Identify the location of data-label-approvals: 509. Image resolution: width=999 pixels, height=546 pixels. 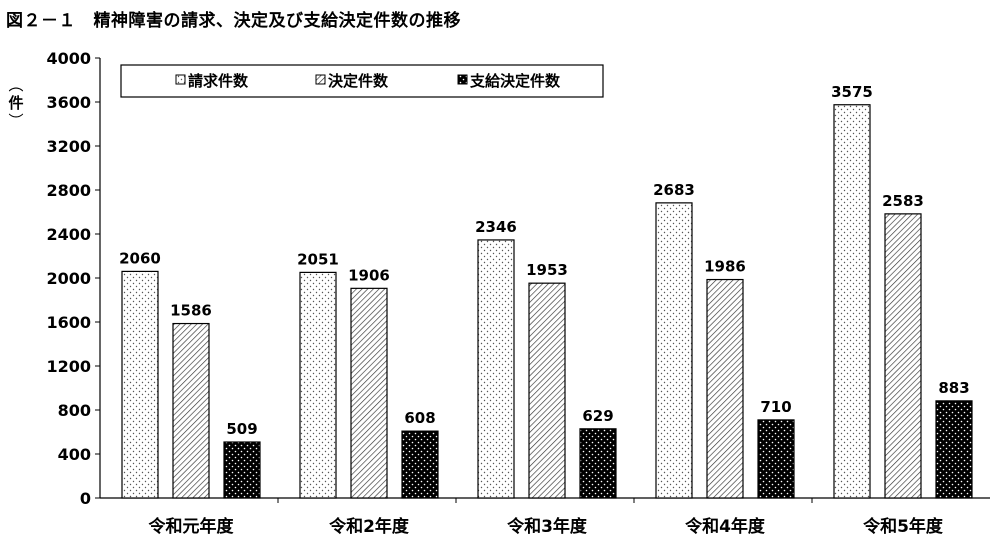
(241, 429).